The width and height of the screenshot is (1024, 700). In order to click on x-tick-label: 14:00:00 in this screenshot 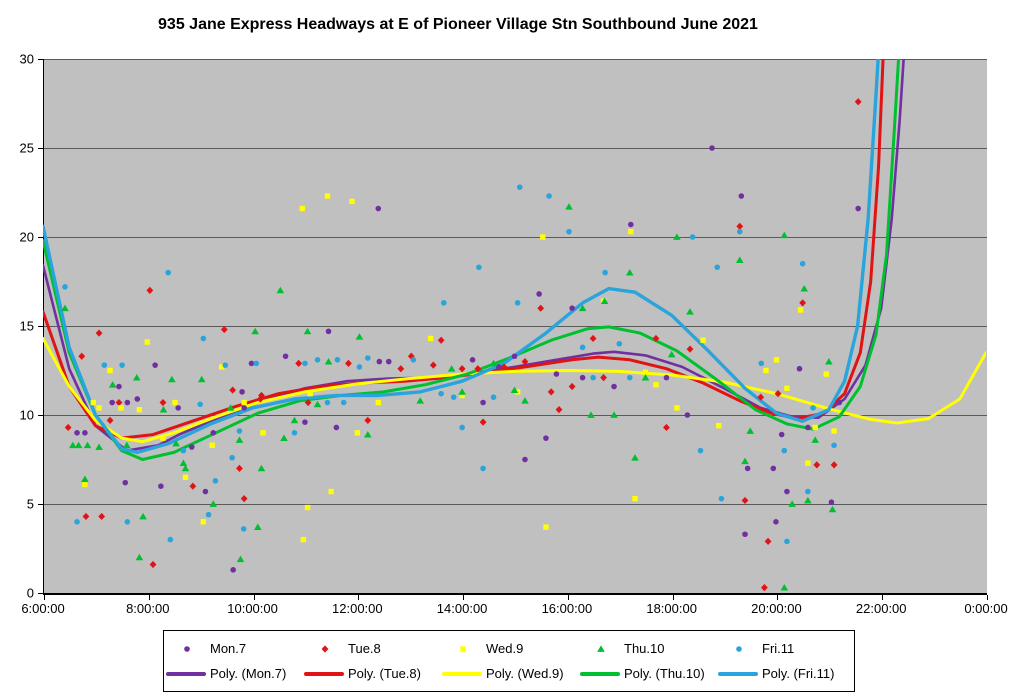, I will do `click(462, 608)`.